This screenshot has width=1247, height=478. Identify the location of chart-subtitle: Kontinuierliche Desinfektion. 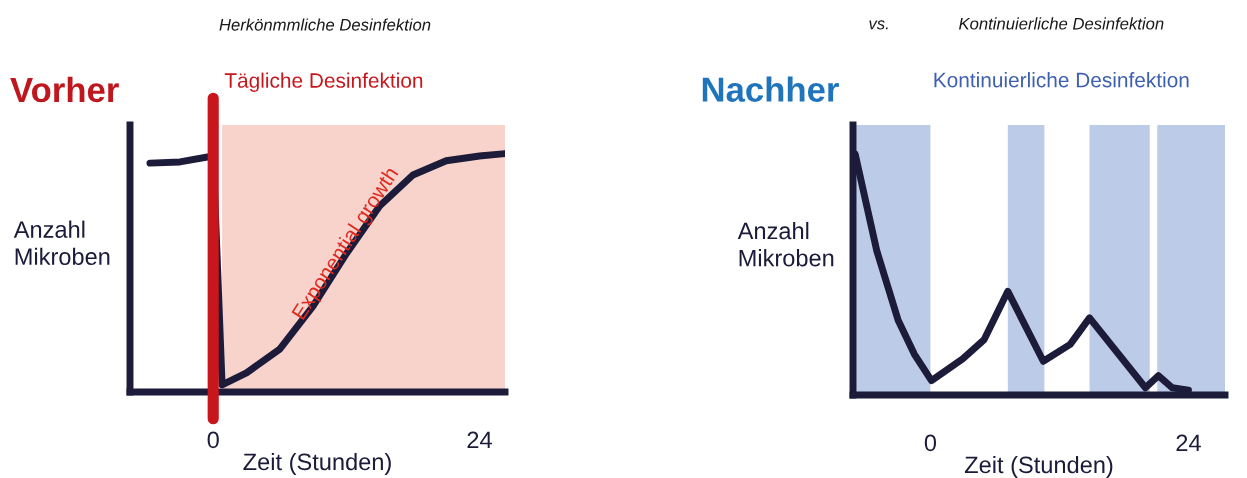
(1061, 23).